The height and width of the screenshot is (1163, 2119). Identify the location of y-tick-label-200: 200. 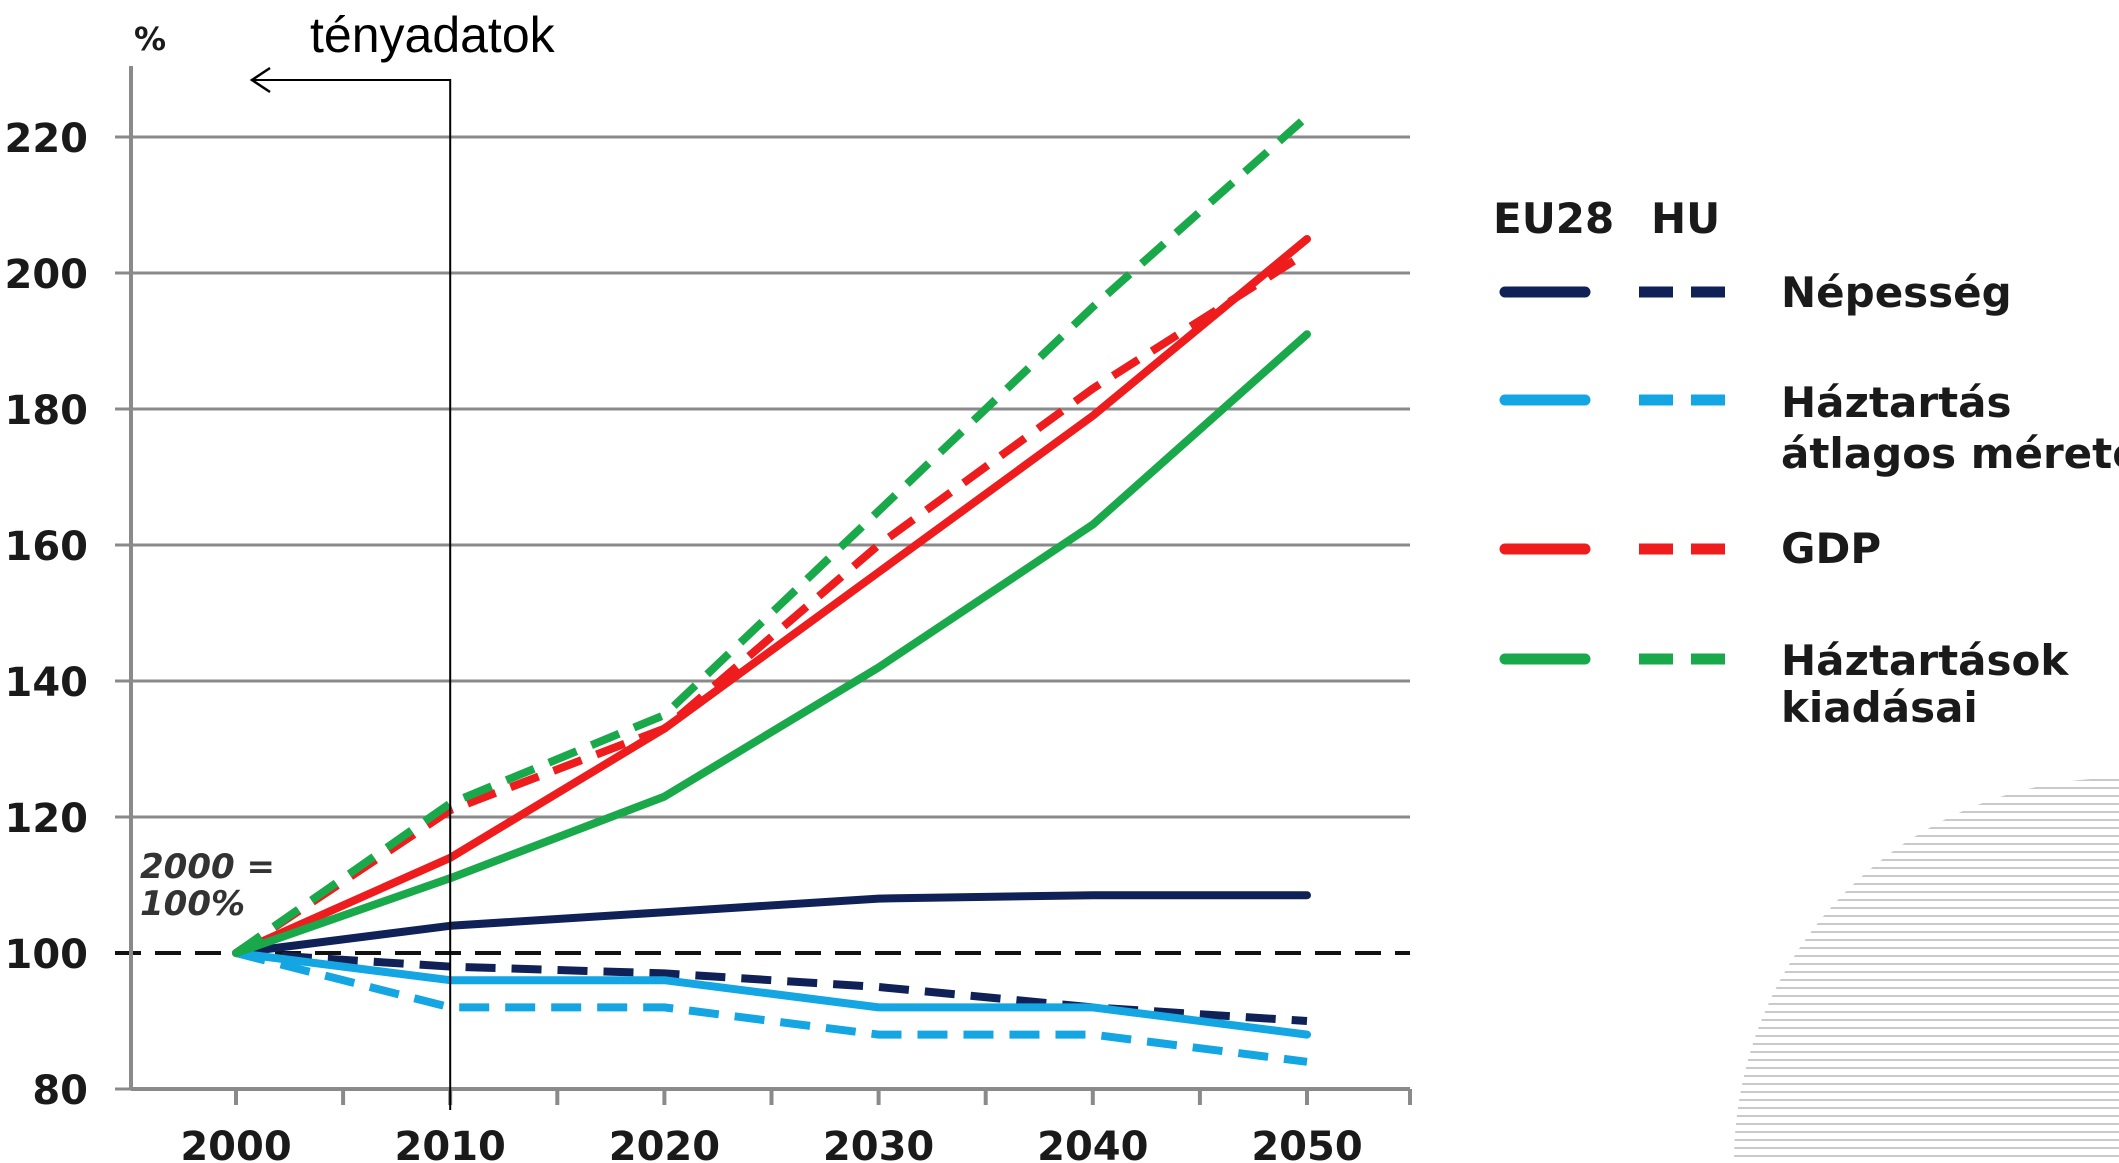
(47, 275).